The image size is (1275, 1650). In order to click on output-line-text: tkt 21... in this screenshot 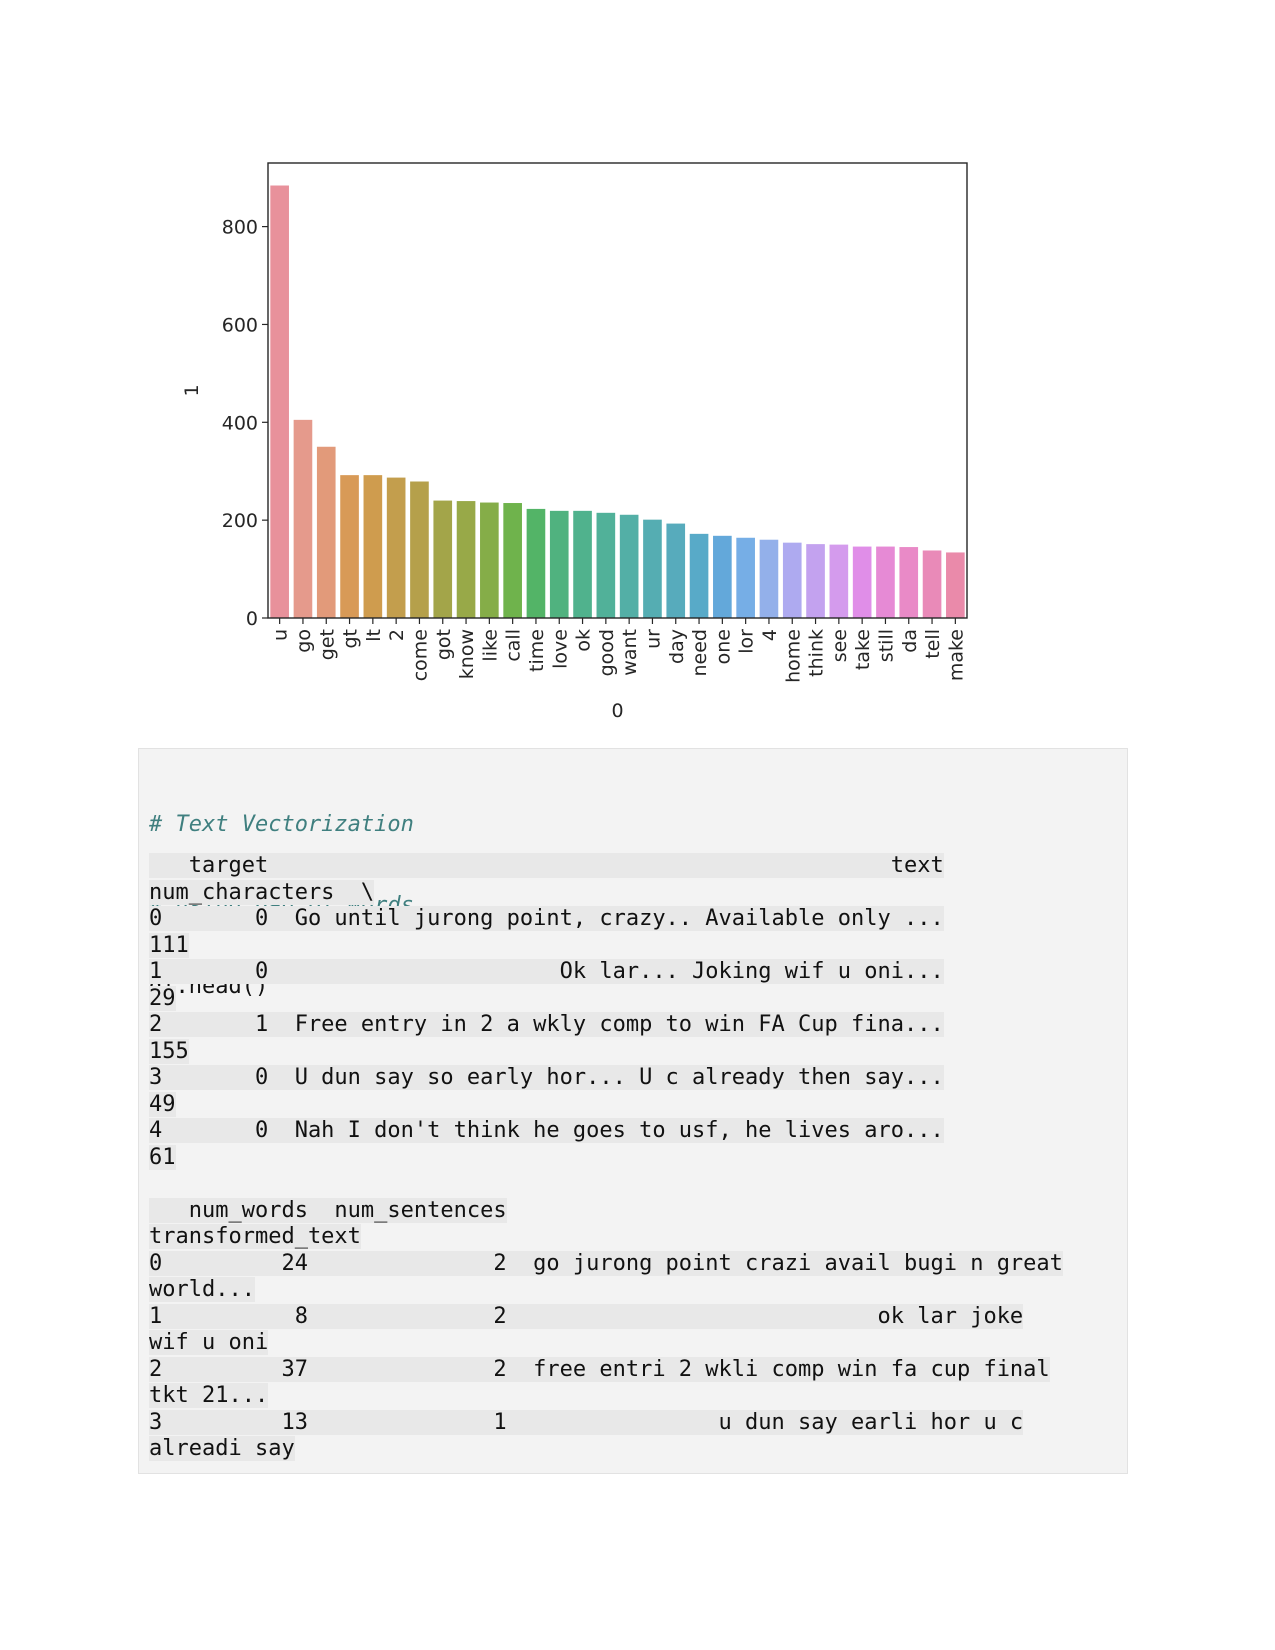, I will do `click(209, 1395)`.